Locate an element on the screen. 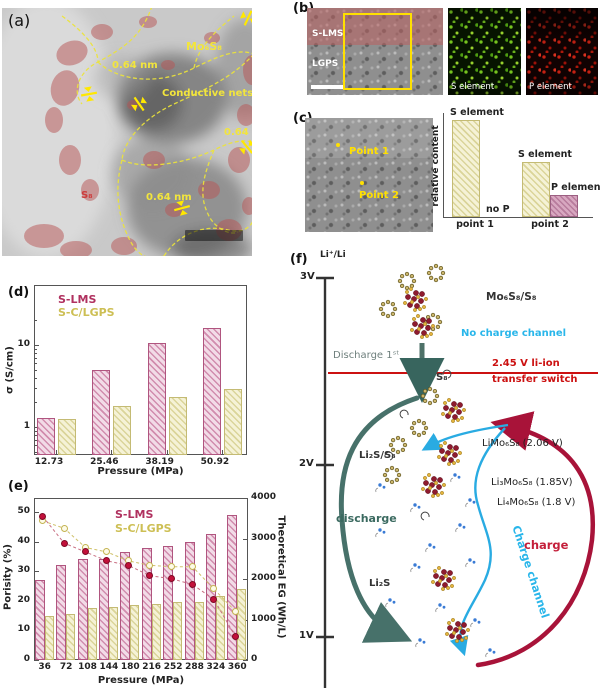 The image size is (600, 692). s8-label: S₈ is located at coordinates (87, 195).